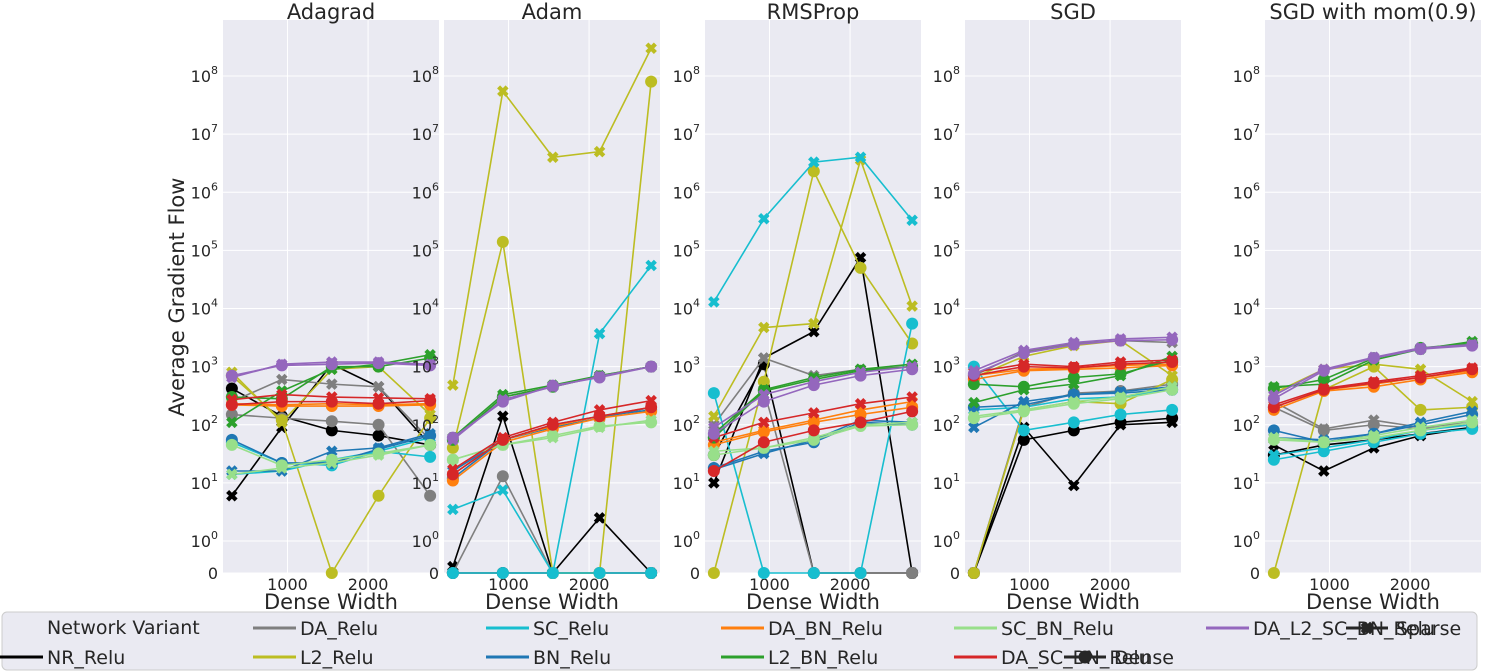 This screenshot has width=1500, height=672. What do you see at coordinates (946, 191) in the screenshot?
I see `y-tick-label: 10⁶` at bounding box center [946, 191].